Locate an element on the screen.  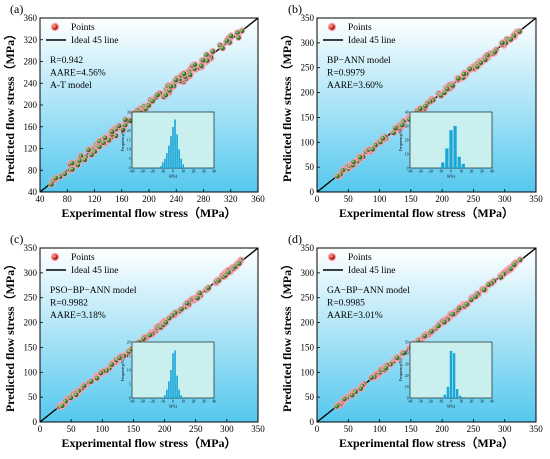
stat-text: AARE=4.56% is located at coordinates (78, 74).